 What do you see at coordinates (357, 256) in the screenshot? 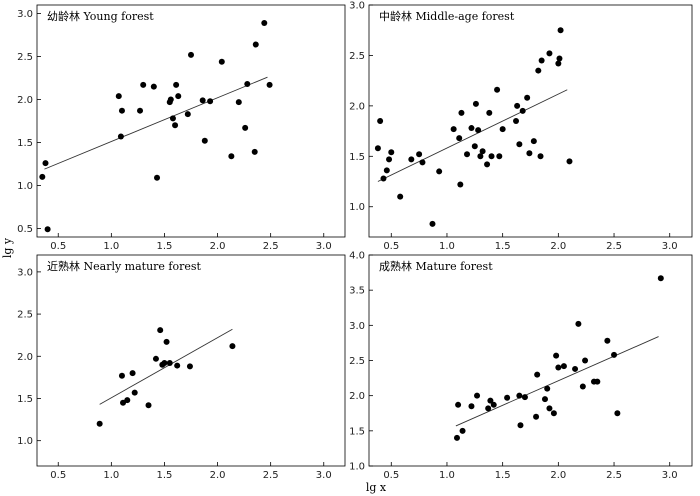
I see `y-tick-label: 4.0` at bounding box center [357, 256].